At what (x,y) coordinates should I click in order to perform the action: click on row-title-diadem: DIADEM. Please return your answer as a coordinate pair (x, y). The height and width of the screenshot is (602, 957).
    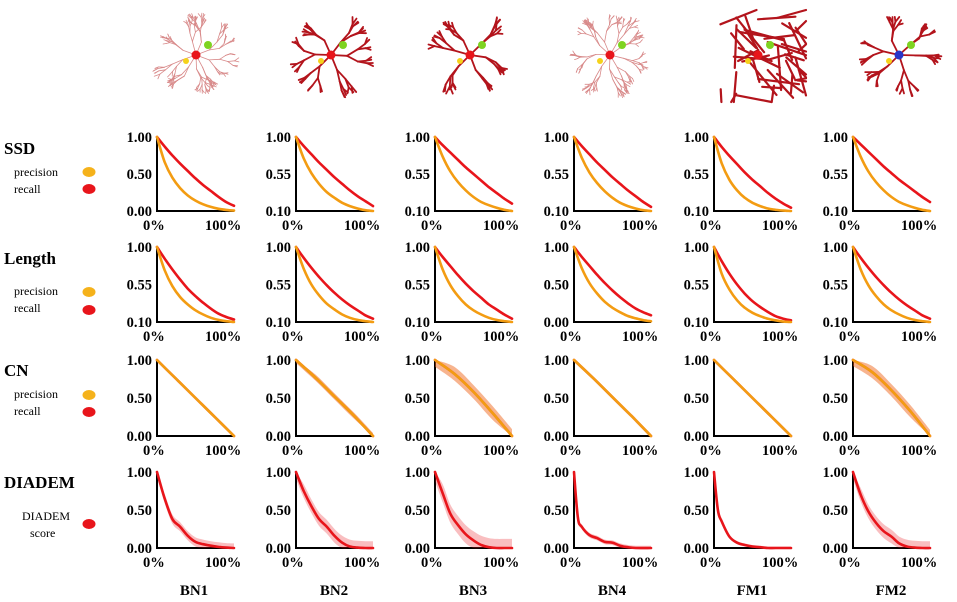
    Looking at the image, I should click on (39, 482).